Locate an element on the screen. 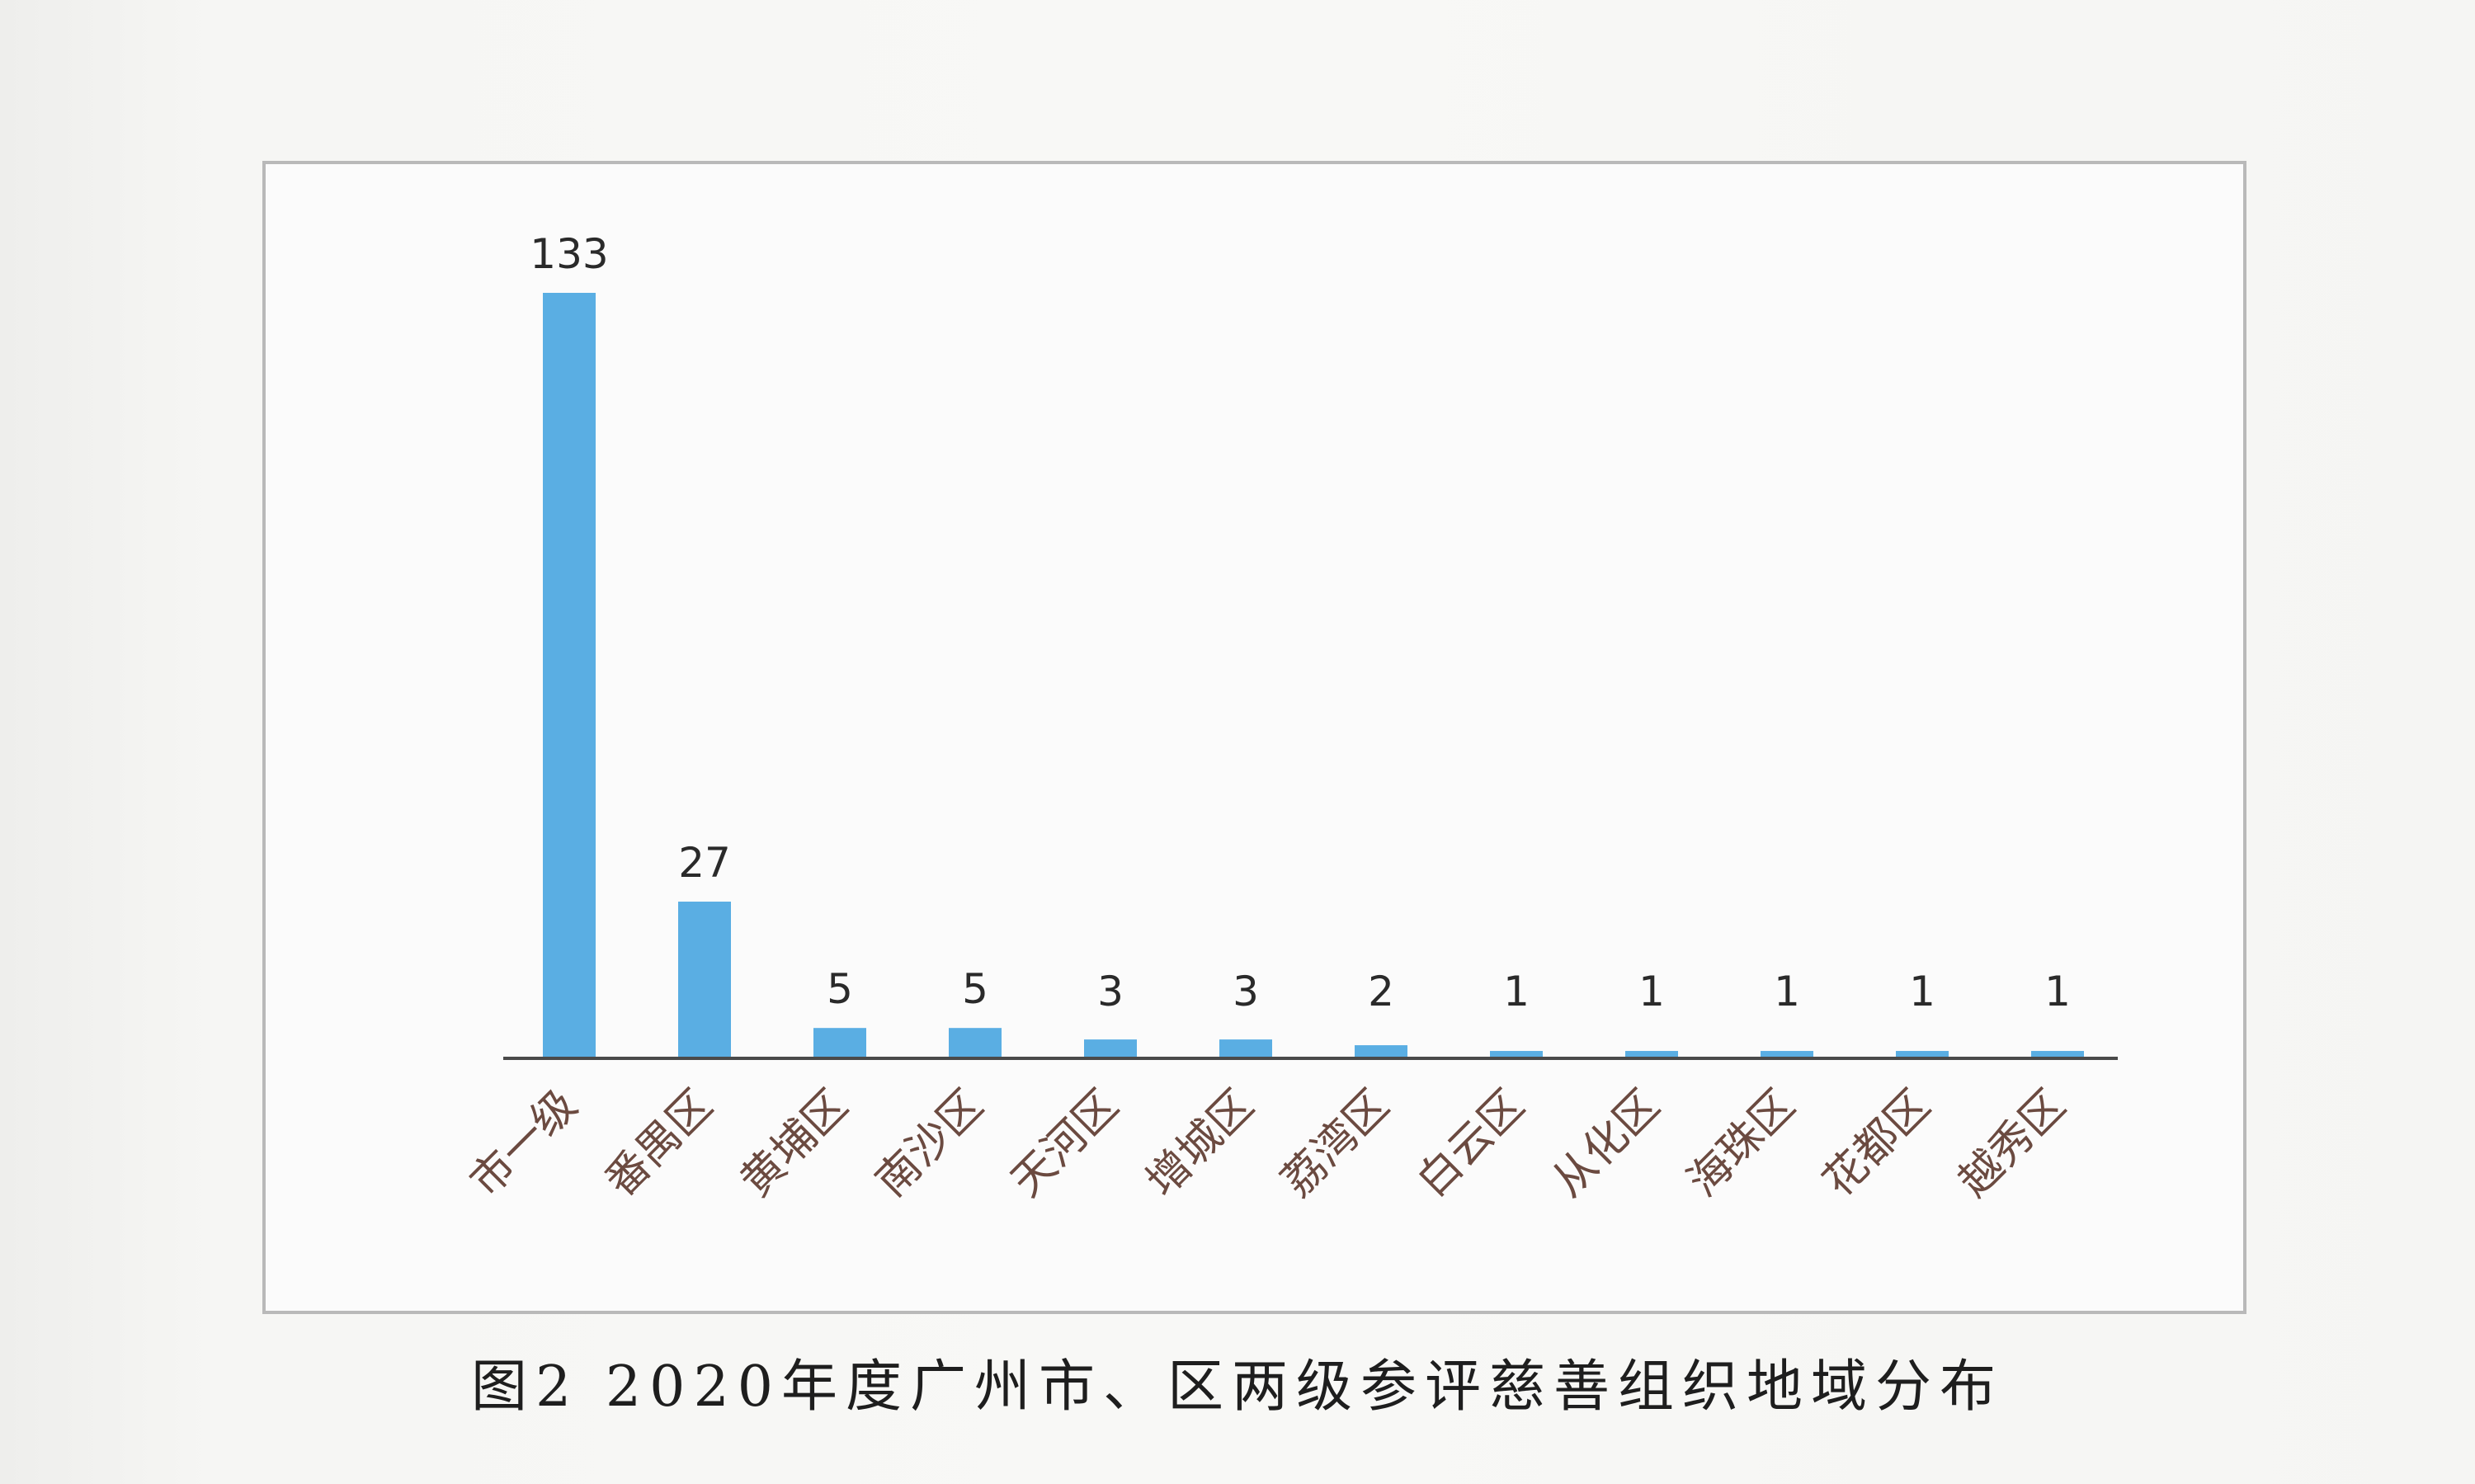 The image size is (2475, 1484). value-label-6: 2 is located at coordinates (1381, 991).